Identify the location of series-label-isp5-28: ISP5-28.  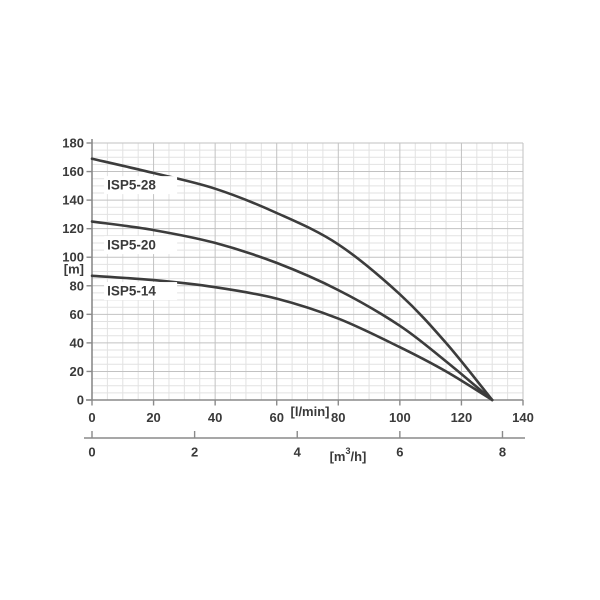
(131, 185).